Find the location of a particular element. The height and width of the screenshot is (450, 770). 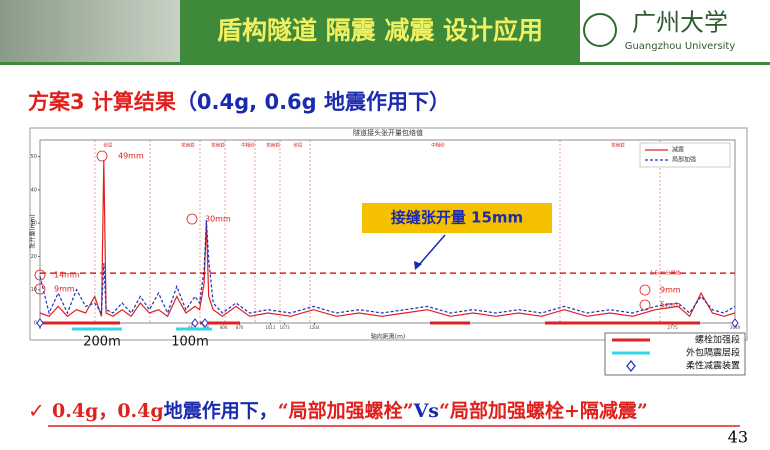

x-tick-label: 1204 is located at coordinates (314, 327).